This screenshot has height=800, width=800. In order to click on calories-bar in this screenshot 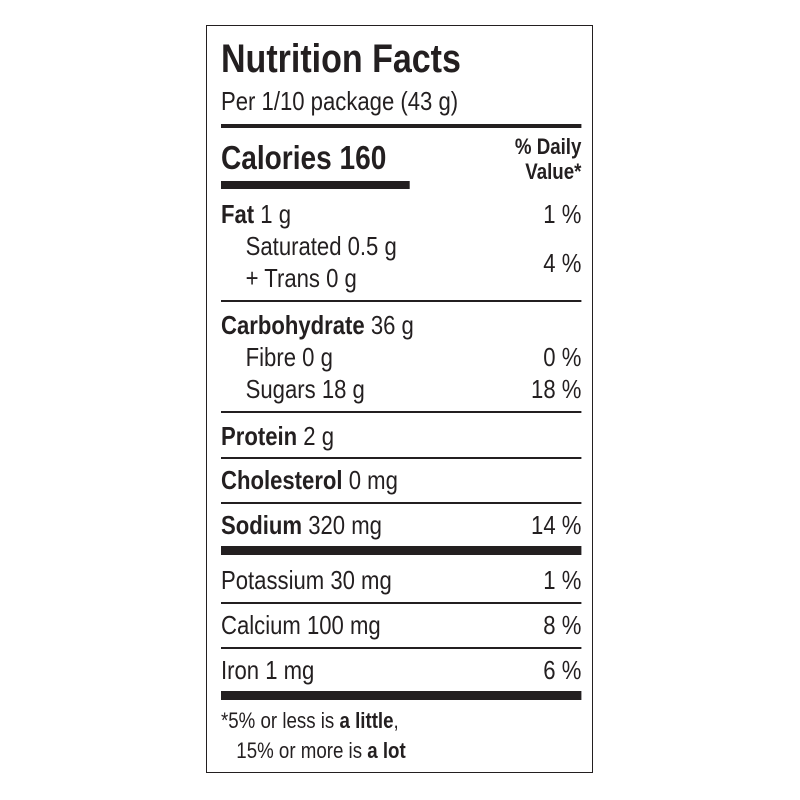, I will do `click(315, 185)`.